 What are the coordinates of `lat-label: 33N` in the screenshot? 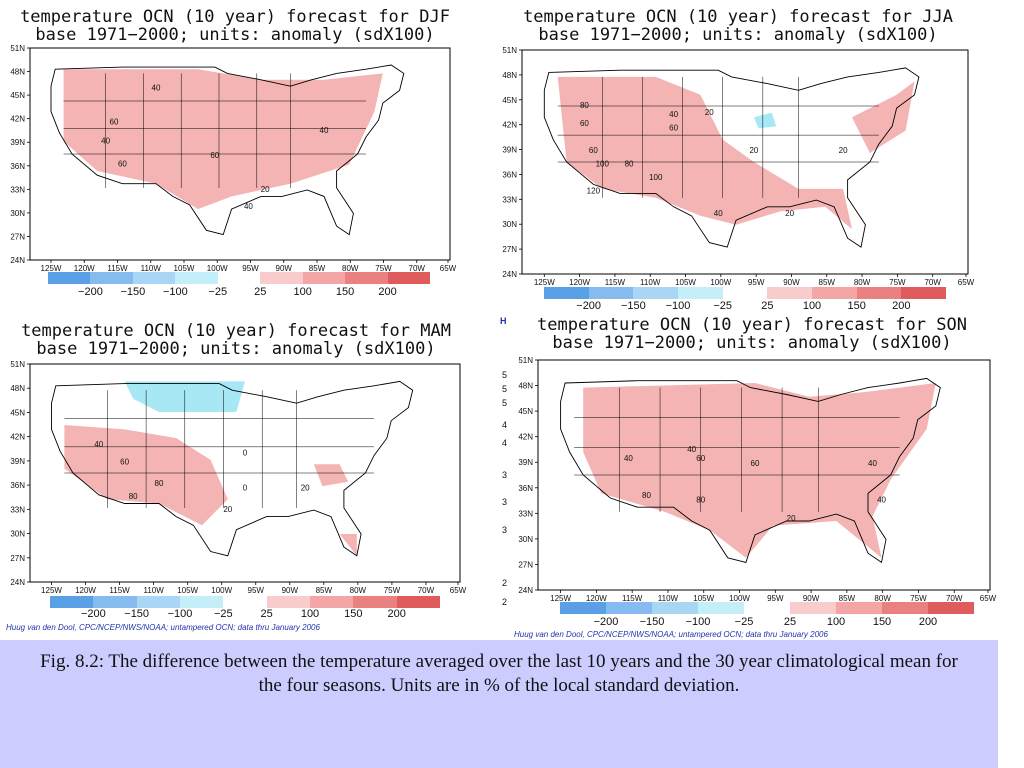 It's located at (525, 513).